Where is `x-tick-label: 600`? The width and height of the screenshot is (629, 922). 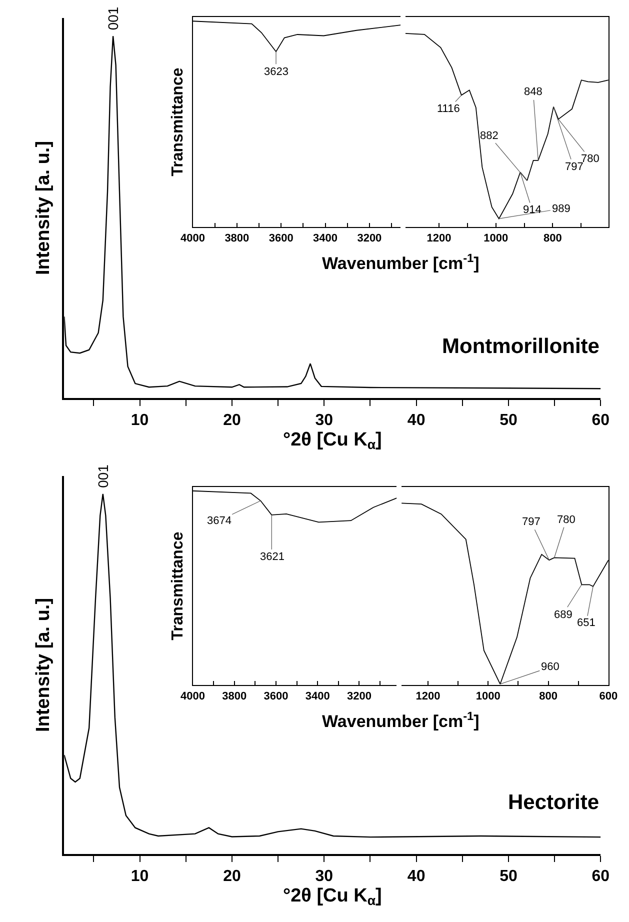
x-tick-label: 600 is located at coordinates (608, 696).